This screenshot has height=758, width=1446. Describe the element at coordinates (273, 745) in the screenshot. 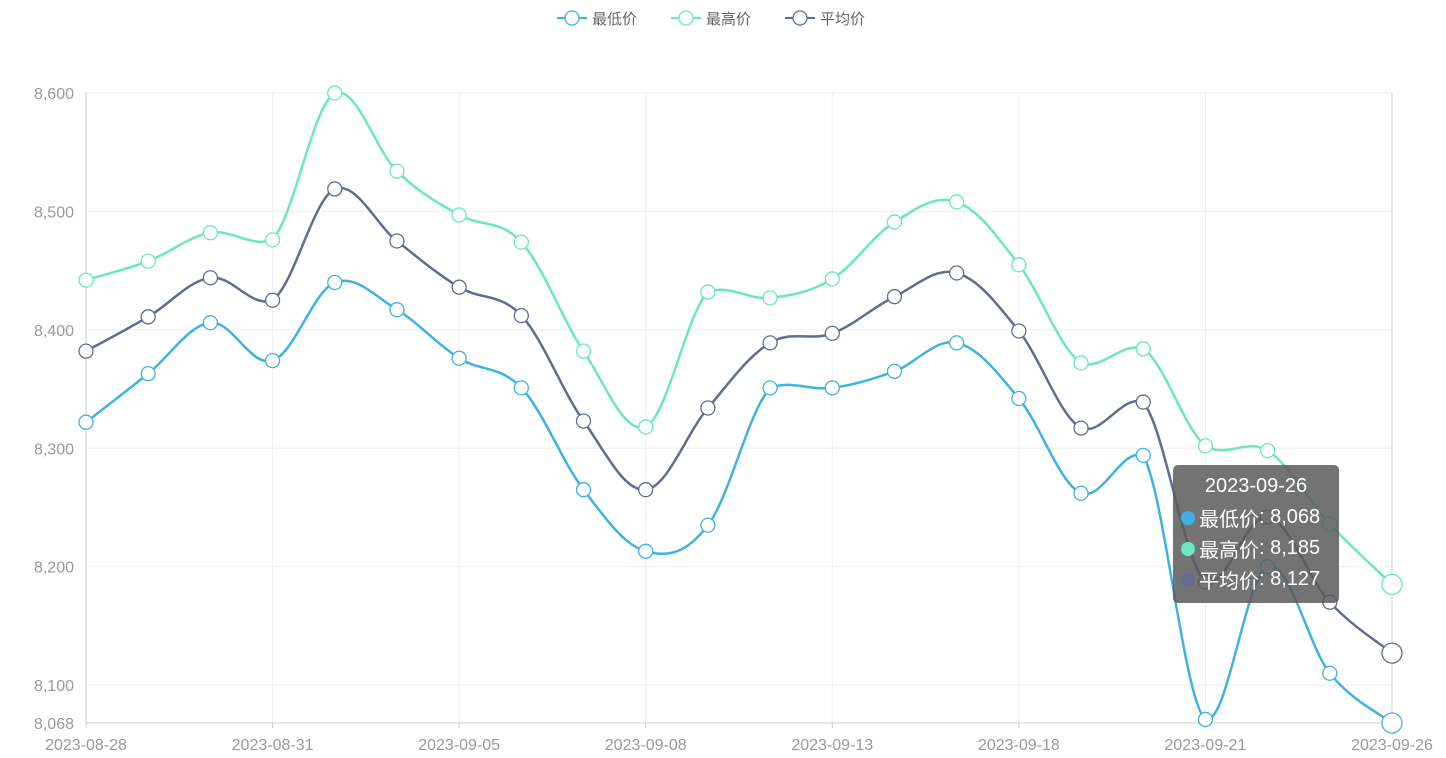

I see `x-tick-label: 2023-08-31` at that location.